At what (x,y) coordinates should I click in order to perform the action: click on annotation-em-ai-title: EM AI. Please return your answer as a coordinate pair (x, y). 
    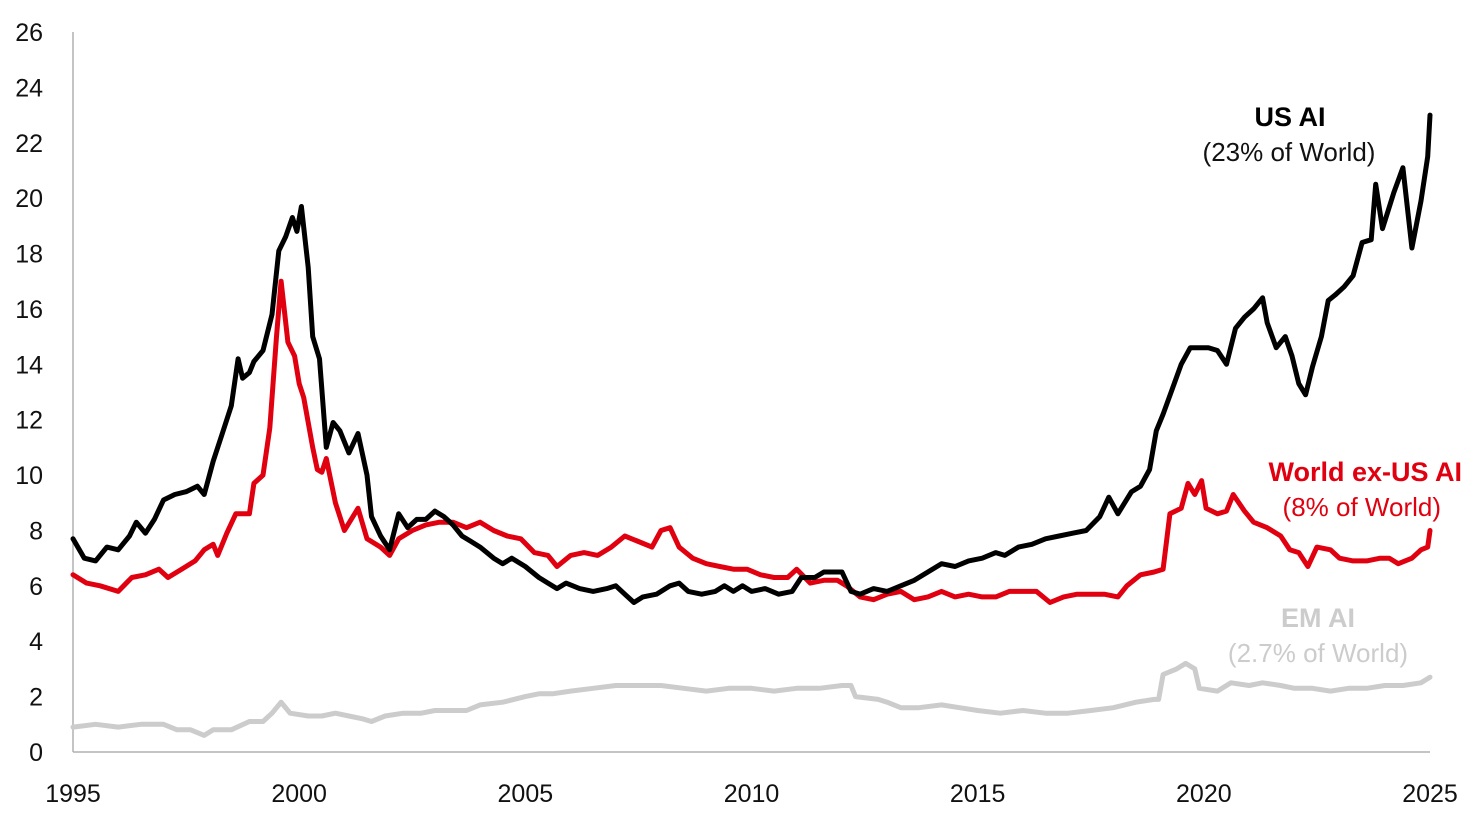
    Looking at the image, I should click on (1318, 618).